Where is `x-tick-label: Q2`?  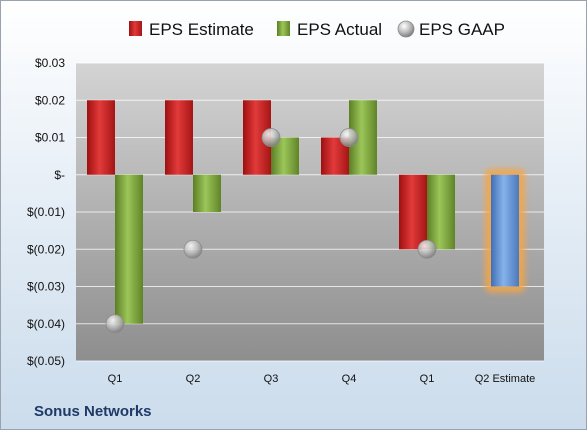
x-tick-label: Q2 is located at coordinates (193, 379).